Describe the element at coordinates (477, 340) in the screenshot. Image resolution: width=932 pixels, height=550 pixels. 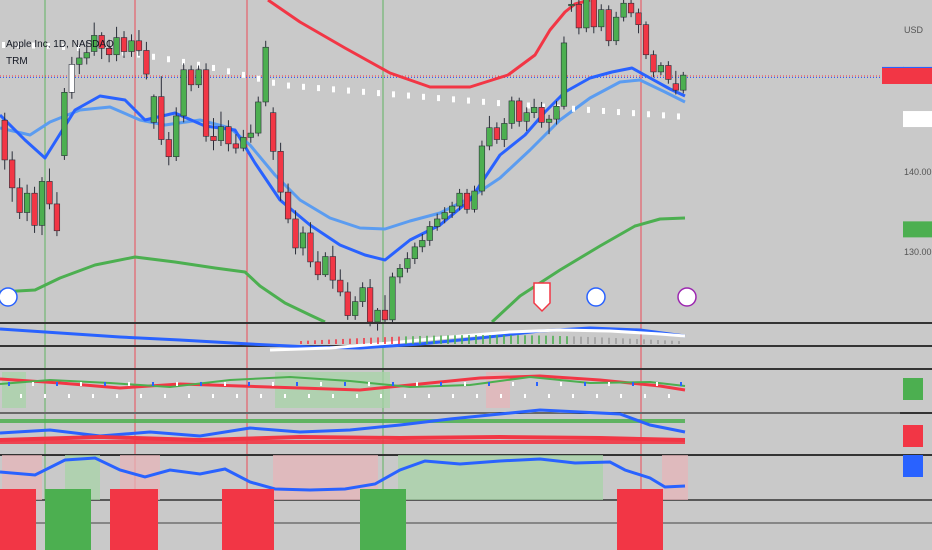
I see `pane-signal-line` at that location.